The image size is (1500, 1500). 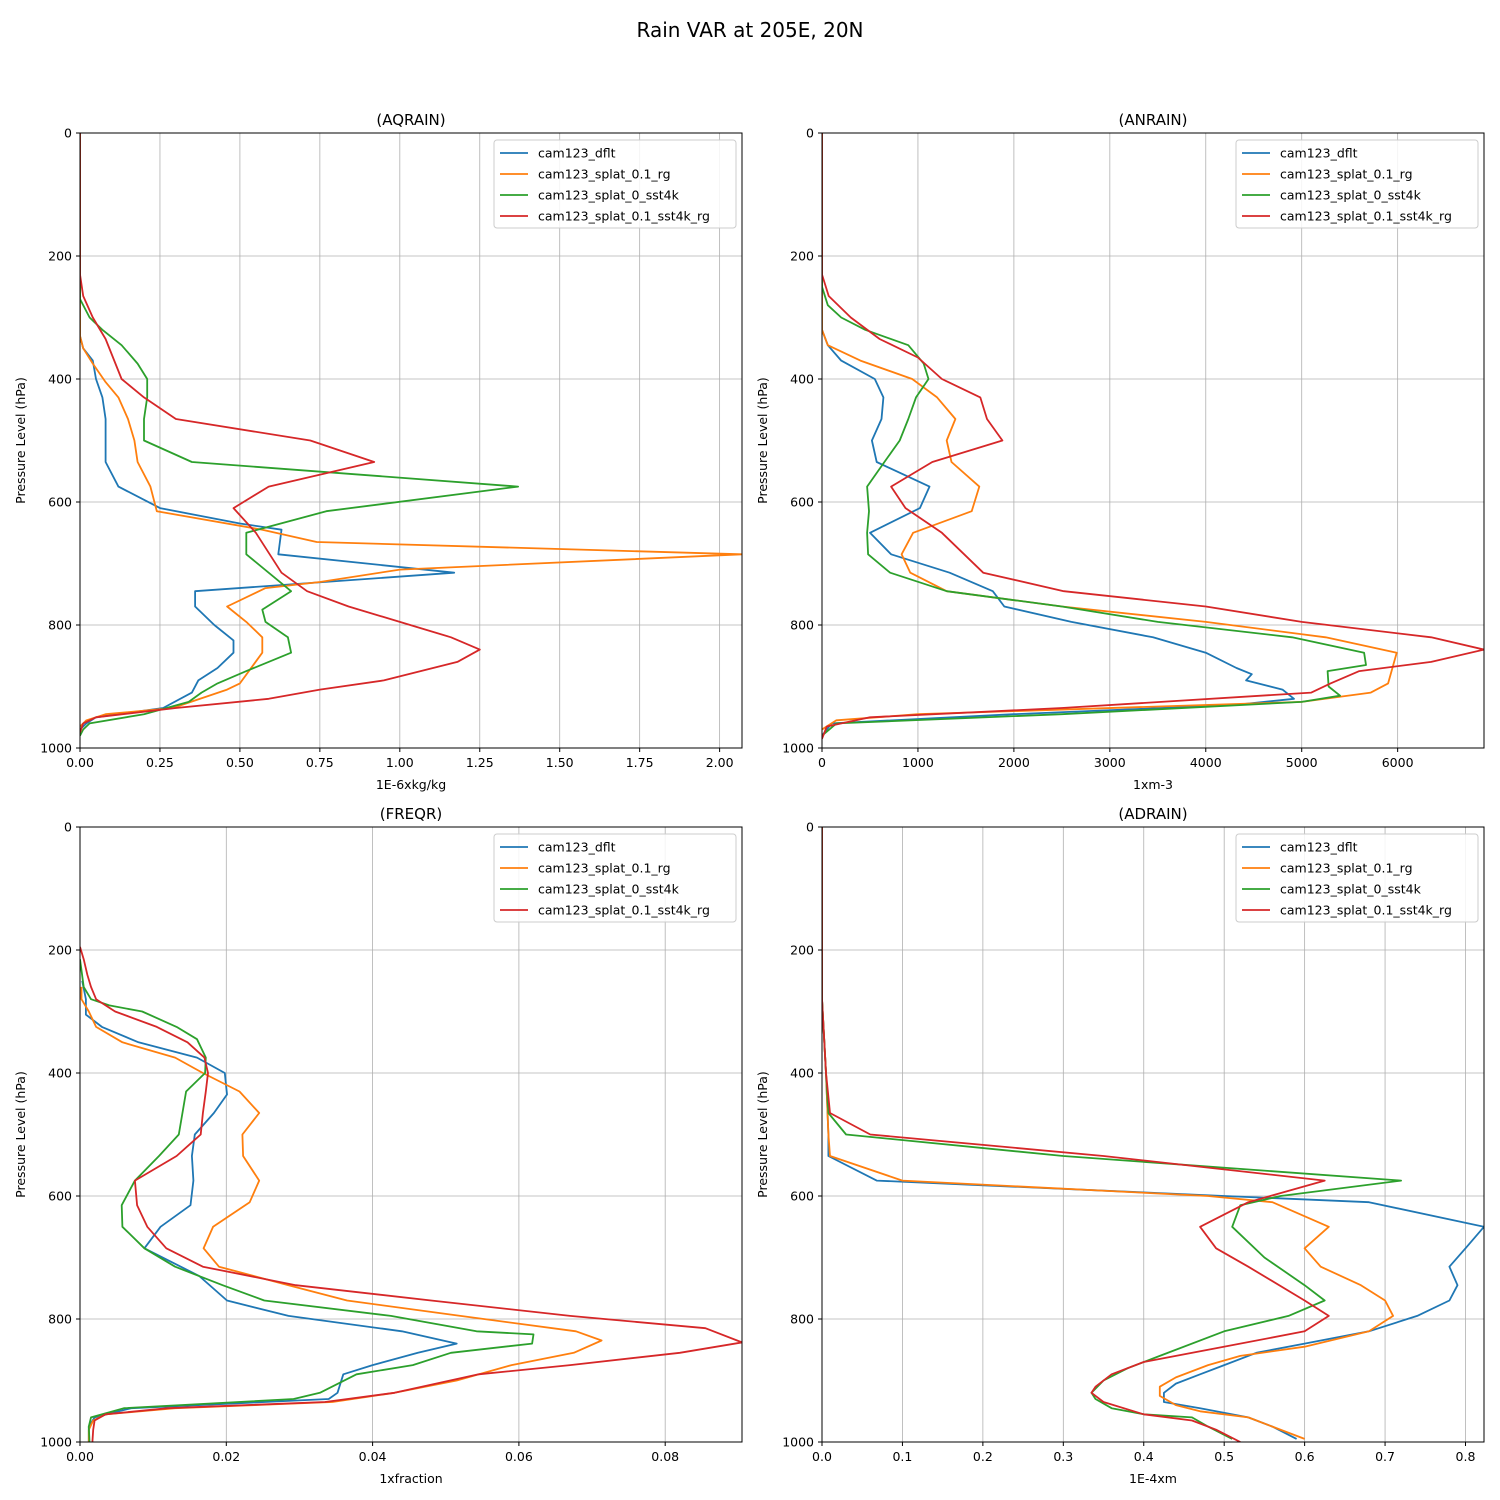 I want to click on x-tick-label: 1.75, so click(x=640, y=762).